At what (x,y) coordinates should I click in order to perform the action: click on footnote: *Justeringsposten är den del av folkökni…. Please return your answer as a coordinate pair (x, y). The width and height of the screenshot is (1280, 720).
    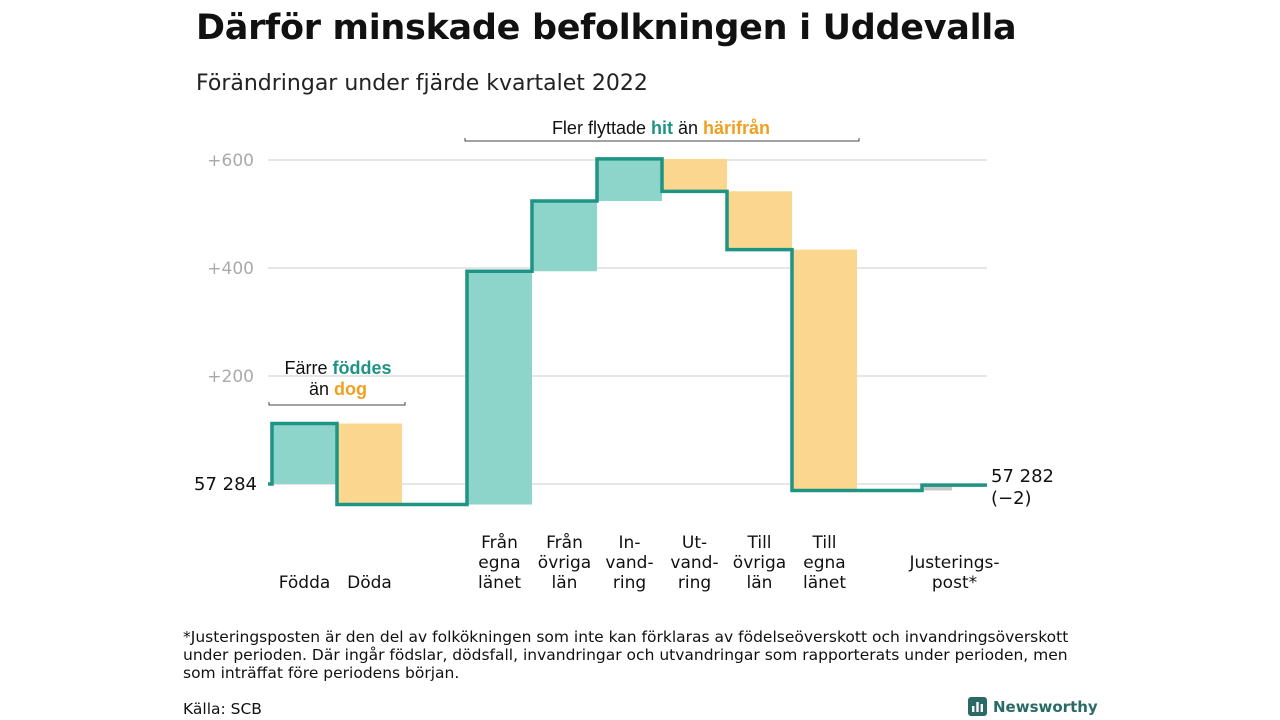
    Looking at the image, I should click on (626, 655).